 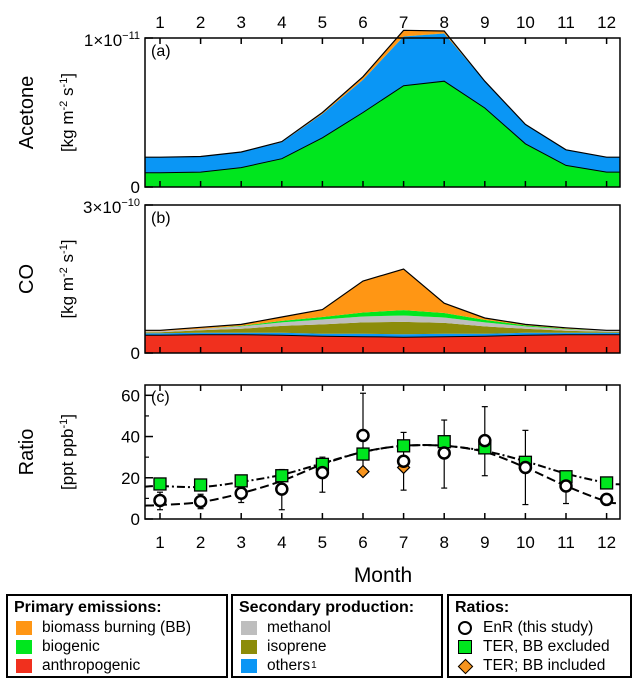 I want to click on y-axis-label: Acetone, so click(x=27, y=112).